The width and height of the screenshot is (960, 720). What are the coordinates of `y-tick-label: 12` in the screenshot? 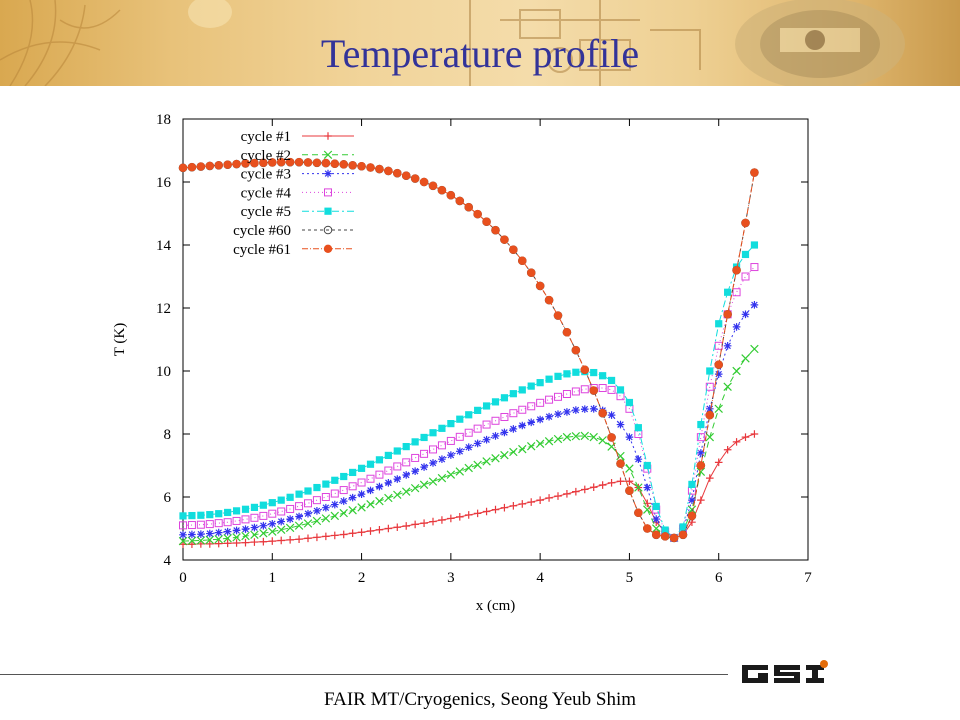 It's located at (163, 309).